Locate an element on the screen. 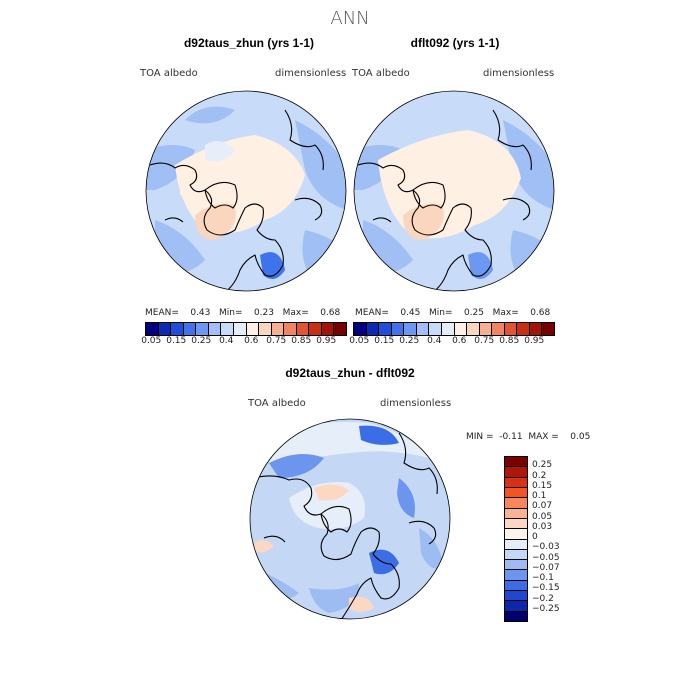 The height and width of the screenshot is (700, 700). panel3-units: dimensionless is located at coordinates (416, 403).